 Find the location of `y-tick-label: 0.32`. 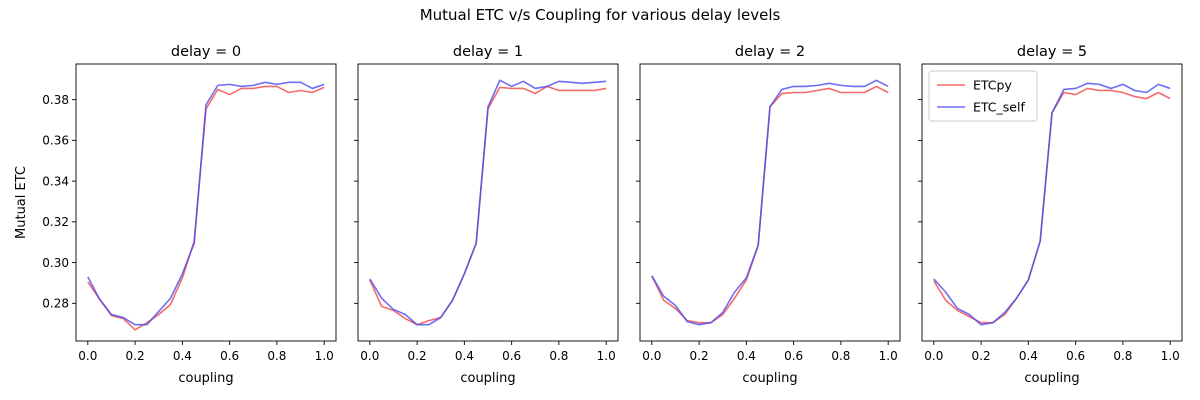

y-tick-label: 0.32 is located at coordinates (55, 222).